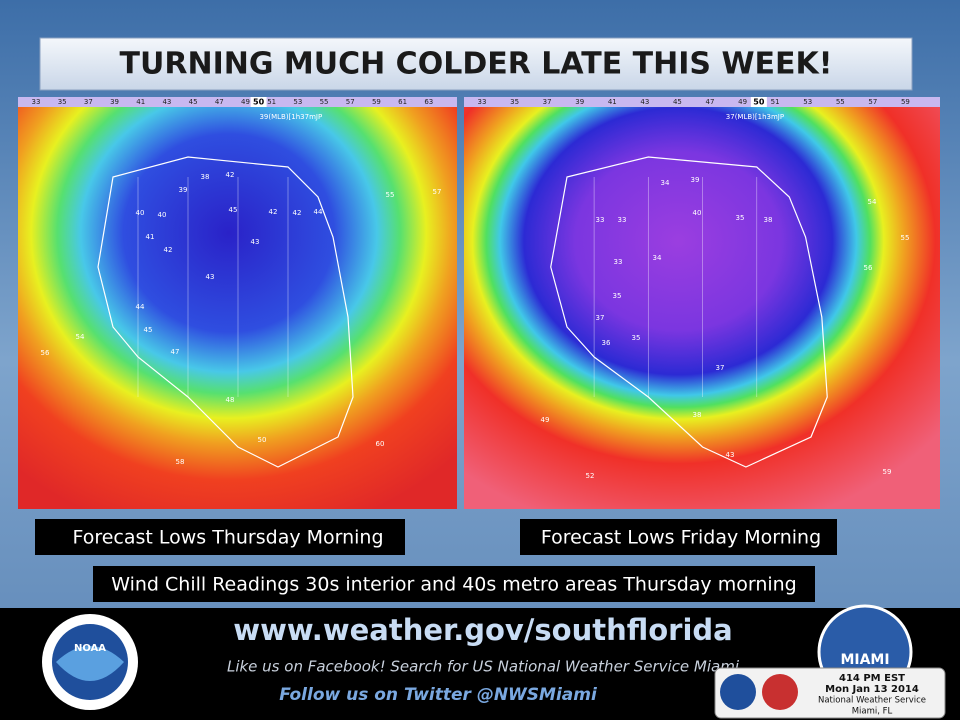 Image resolution: width=960 pixels, height=720 pixels. What do you see at coordinates (262, 440) in the screenshot?
I see `station-value: 50` at bounding box center [262, 440].